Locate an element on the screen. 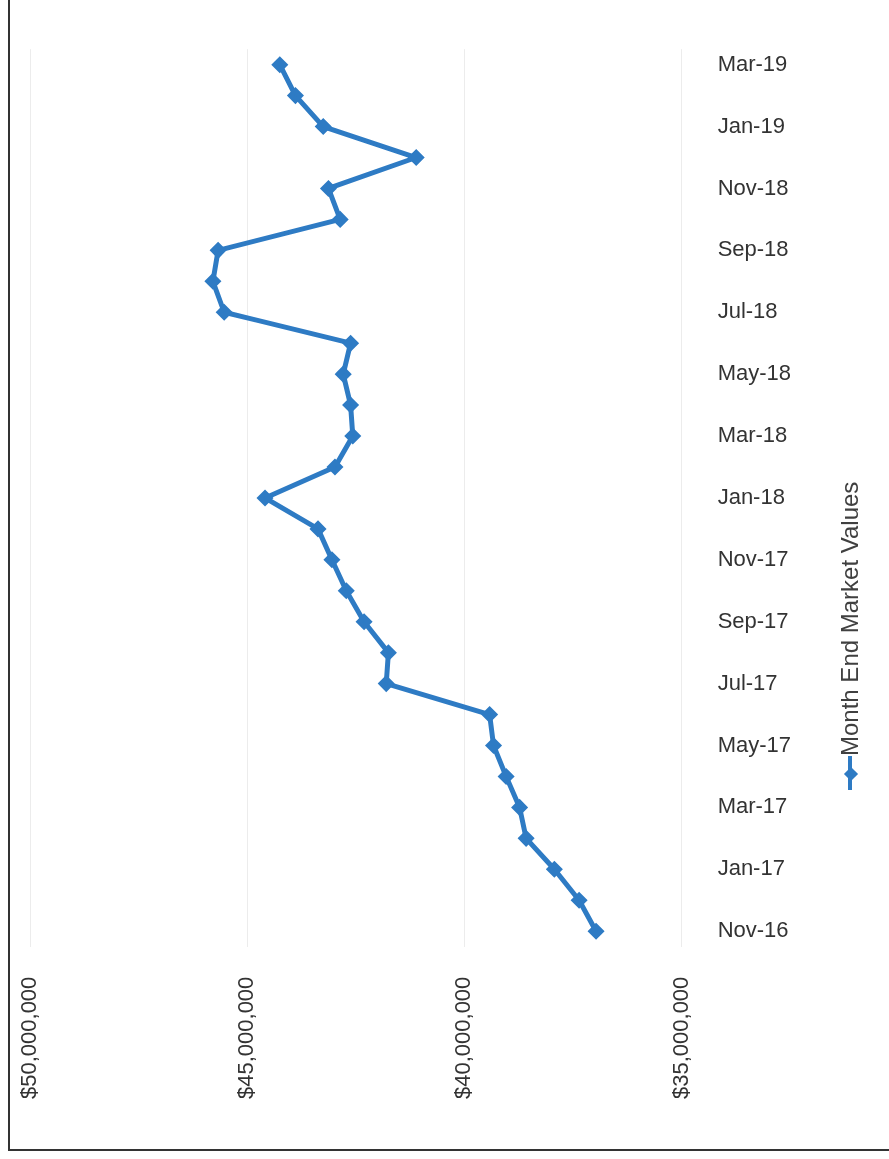  y-tick-label: May-18 is located at coordinates (754, 373).